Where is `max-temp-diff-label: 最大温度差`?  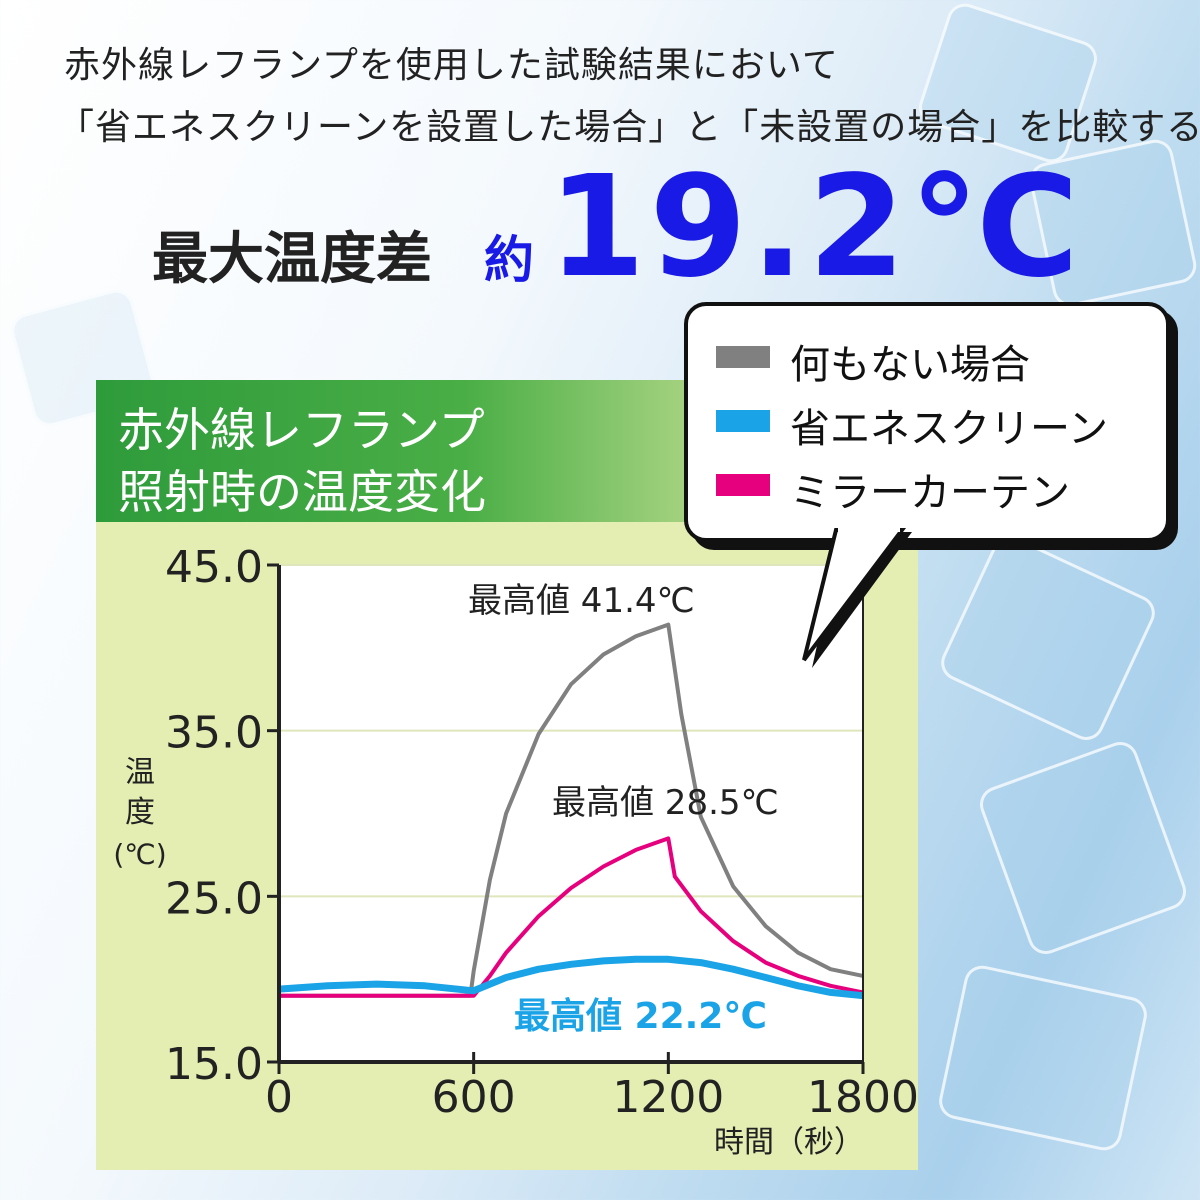
max-temp-diff-label: 最大温度差 is located at coordinates (292, 259).